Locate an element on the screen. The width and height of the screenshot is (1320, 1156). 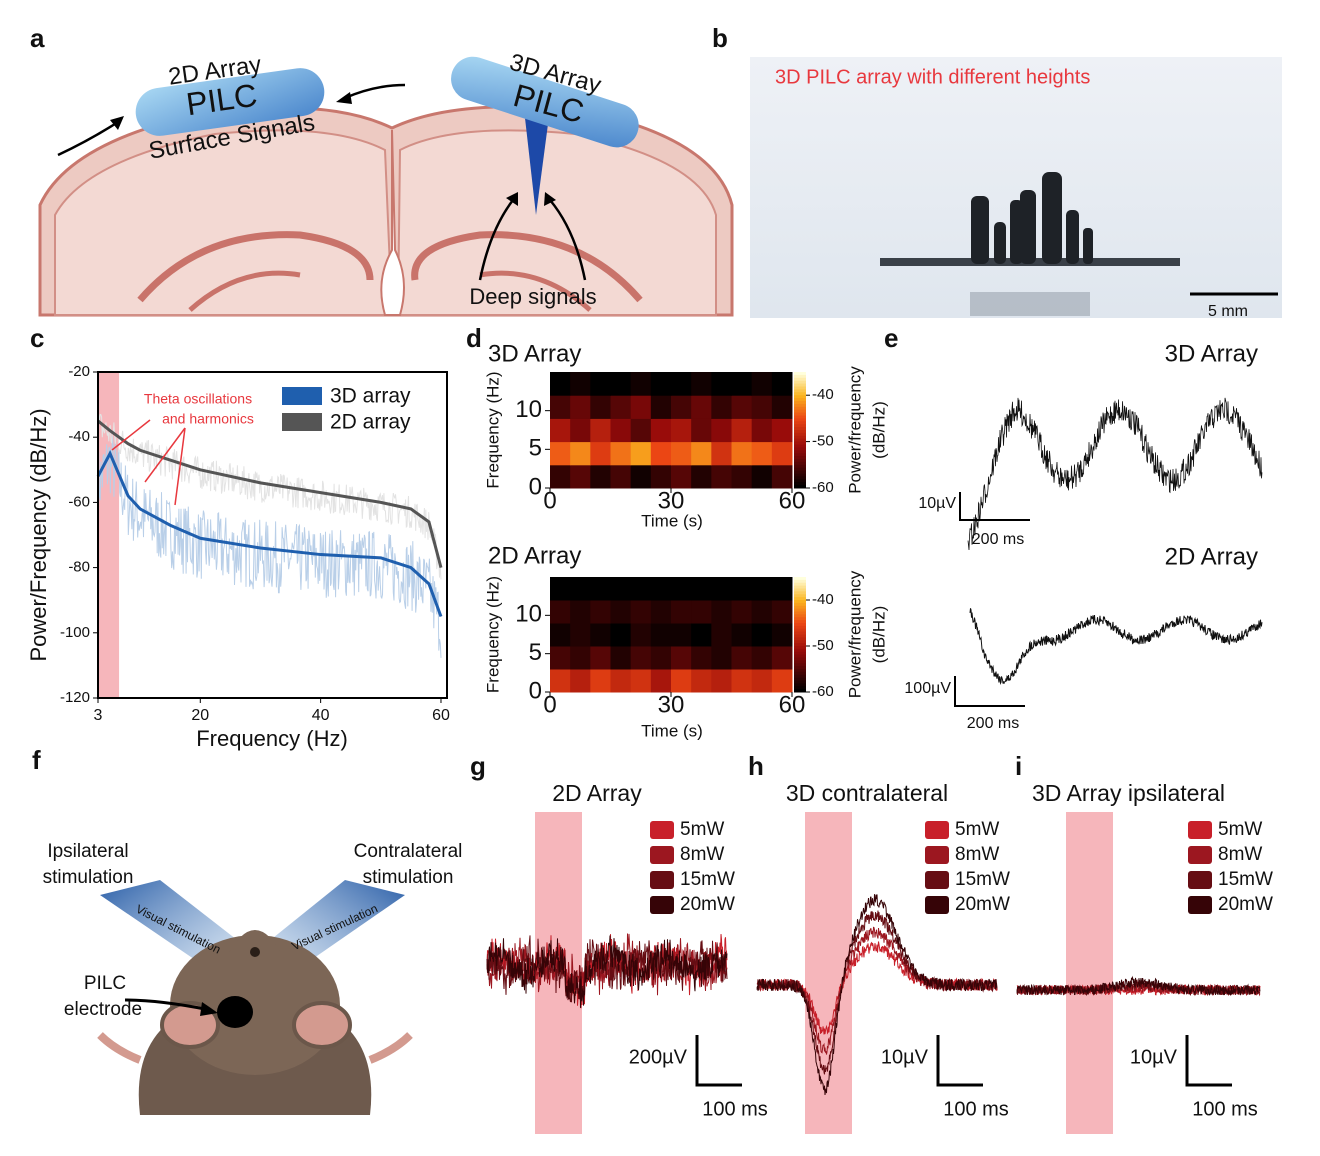
panel-title: 2D Array is located at coordinates (597, 793).